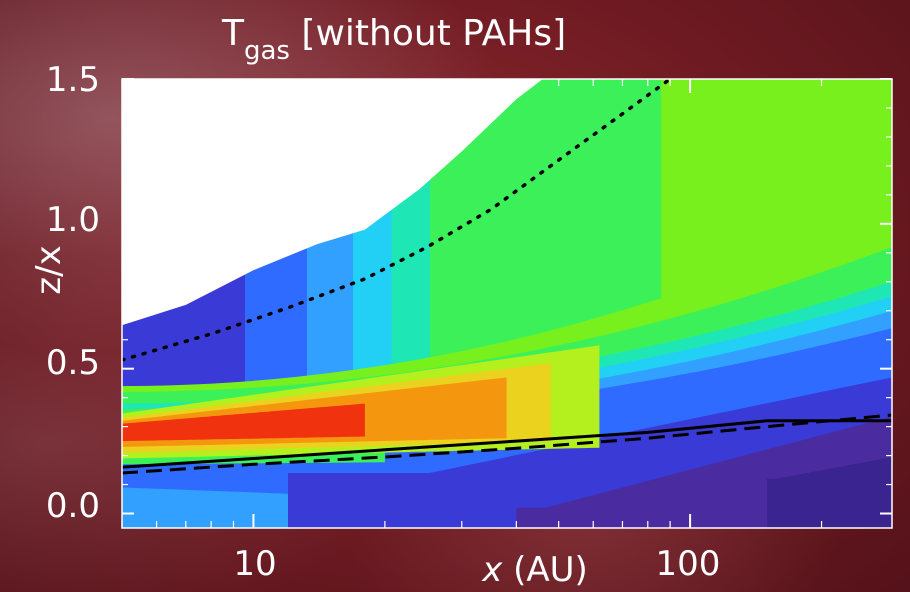 The height and width of the screenshot is (592, 910). I want to click on solid-line, so click(507, 444).